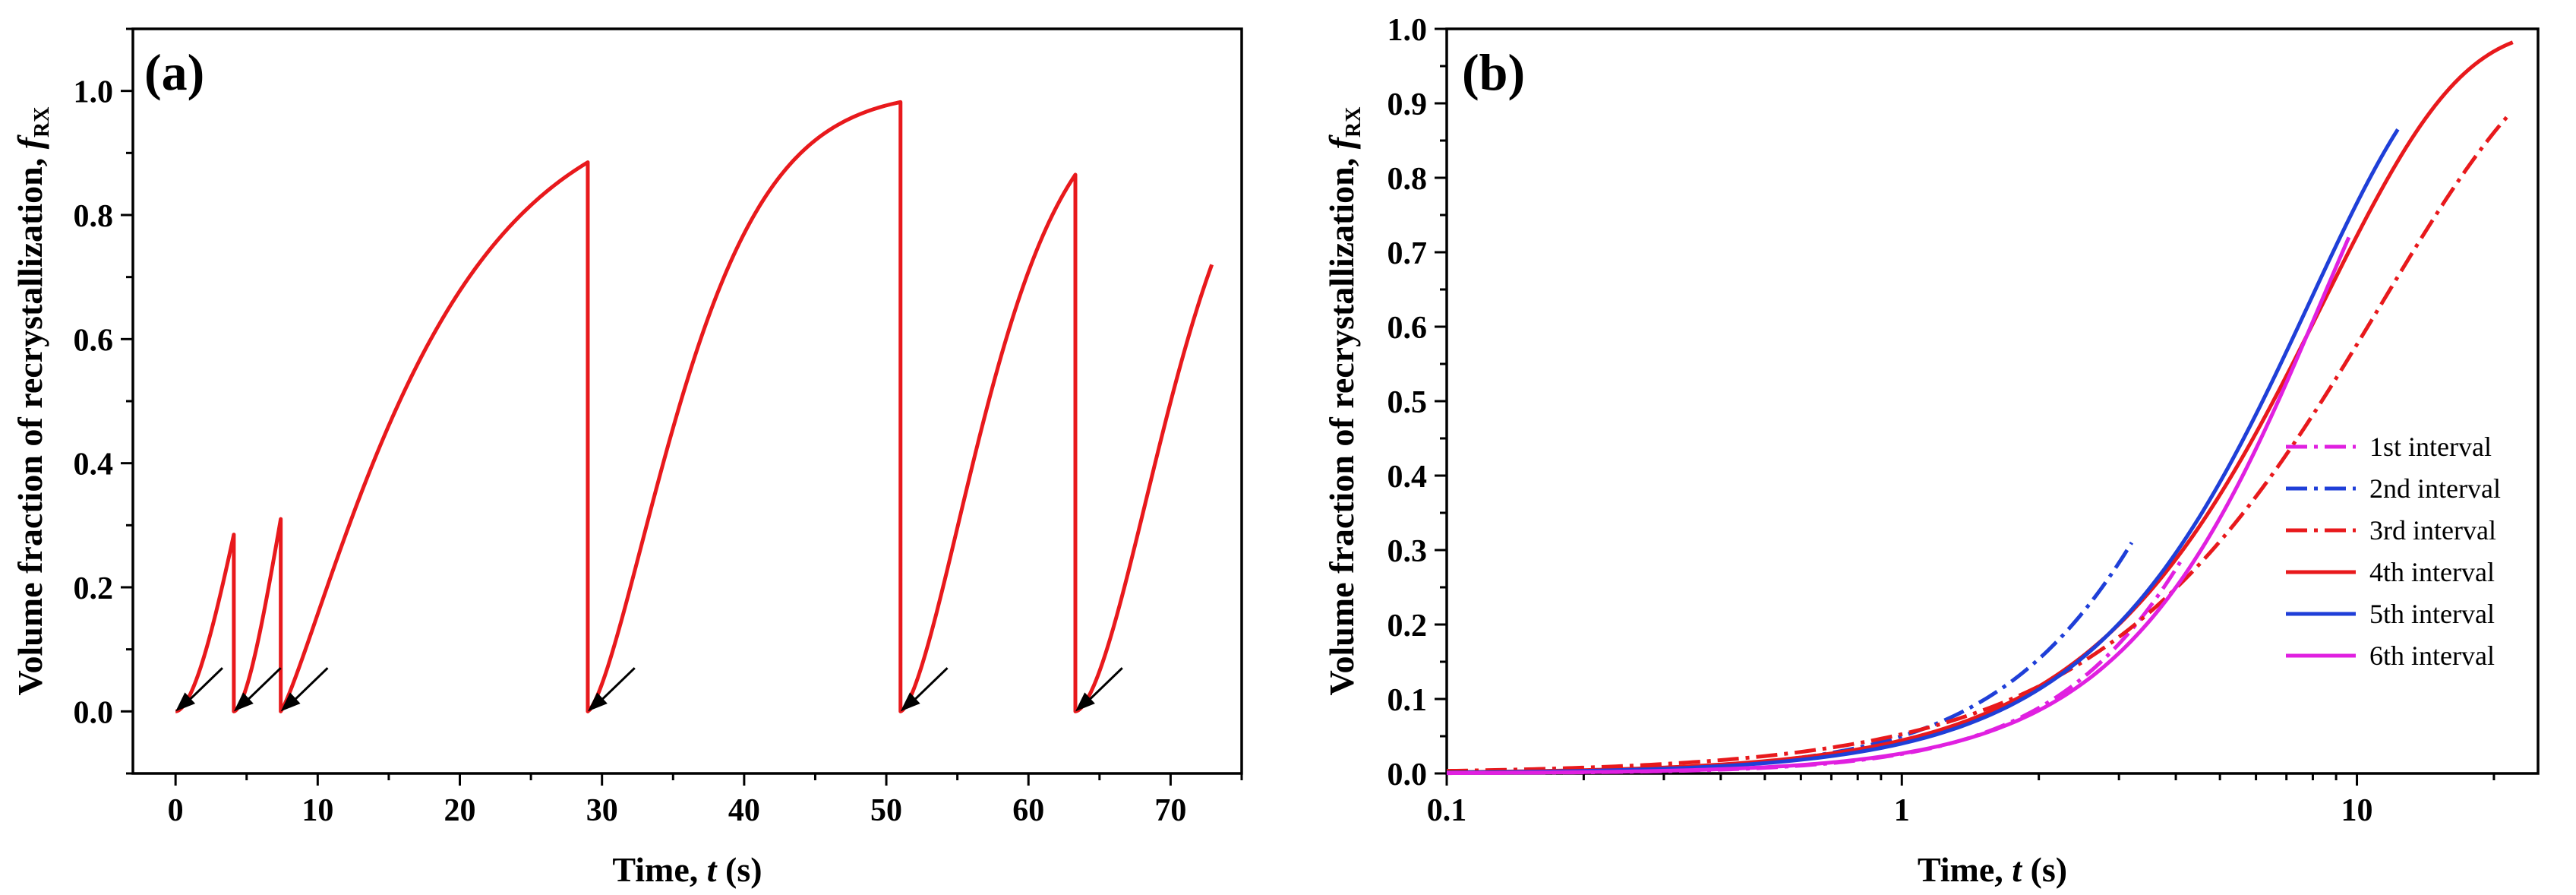  What do you see at coordinates (1408, 254) in the screenshot?
I see `y-tick-label: 0.7` at bounding box center [1408, 254].